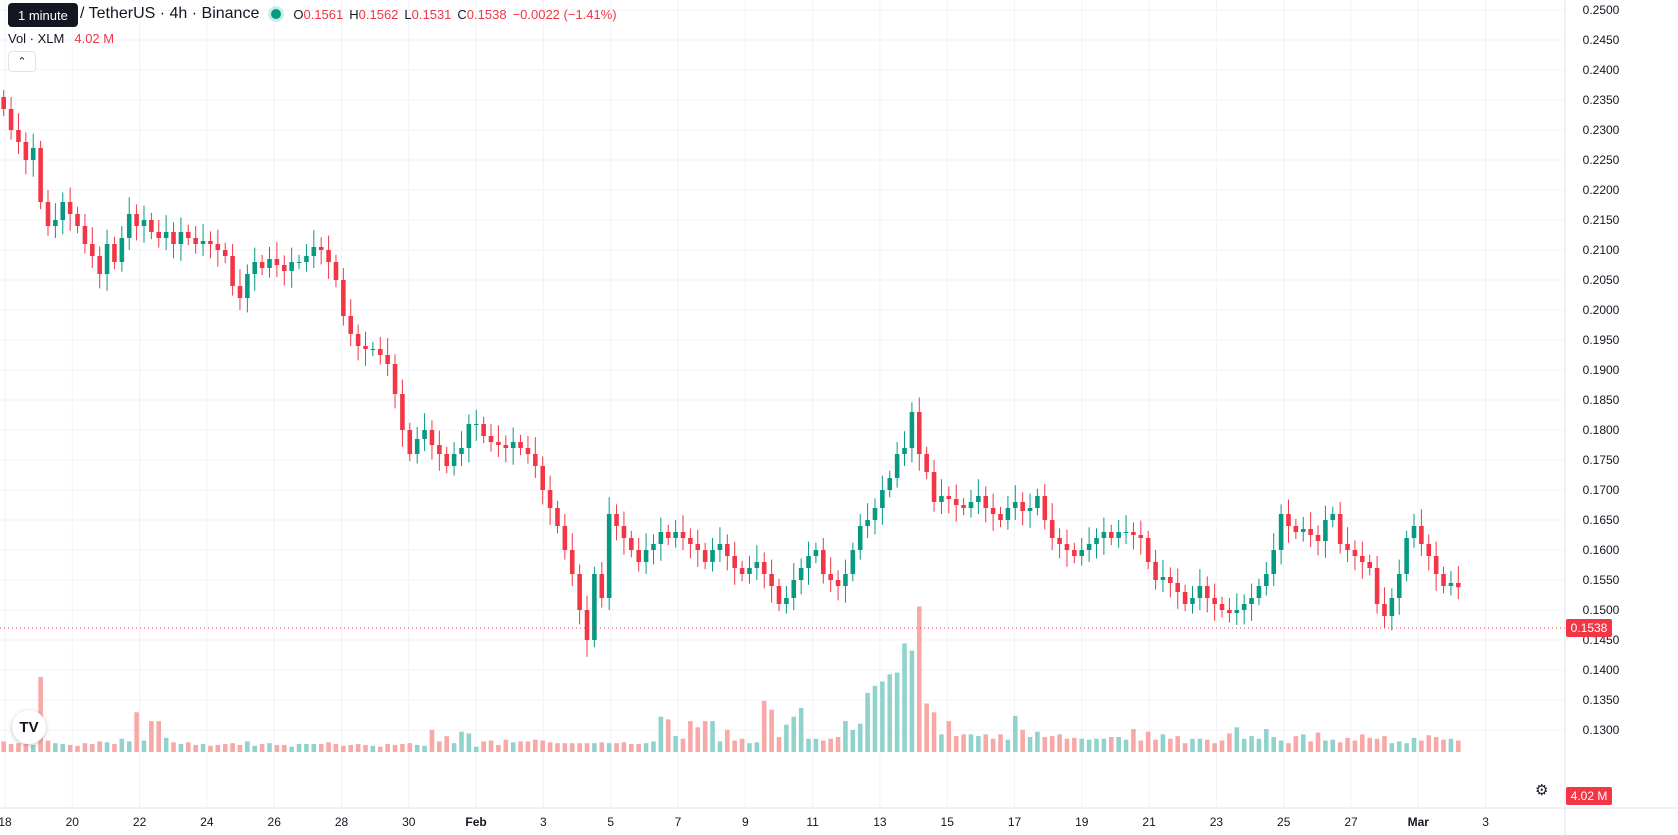 This screenshot has width=1678, height=835. What do you see at coordinates (1601, 460) in the screenshot?
I see `price-tick-label: 0.1750` at bounding box center [1601, 460].